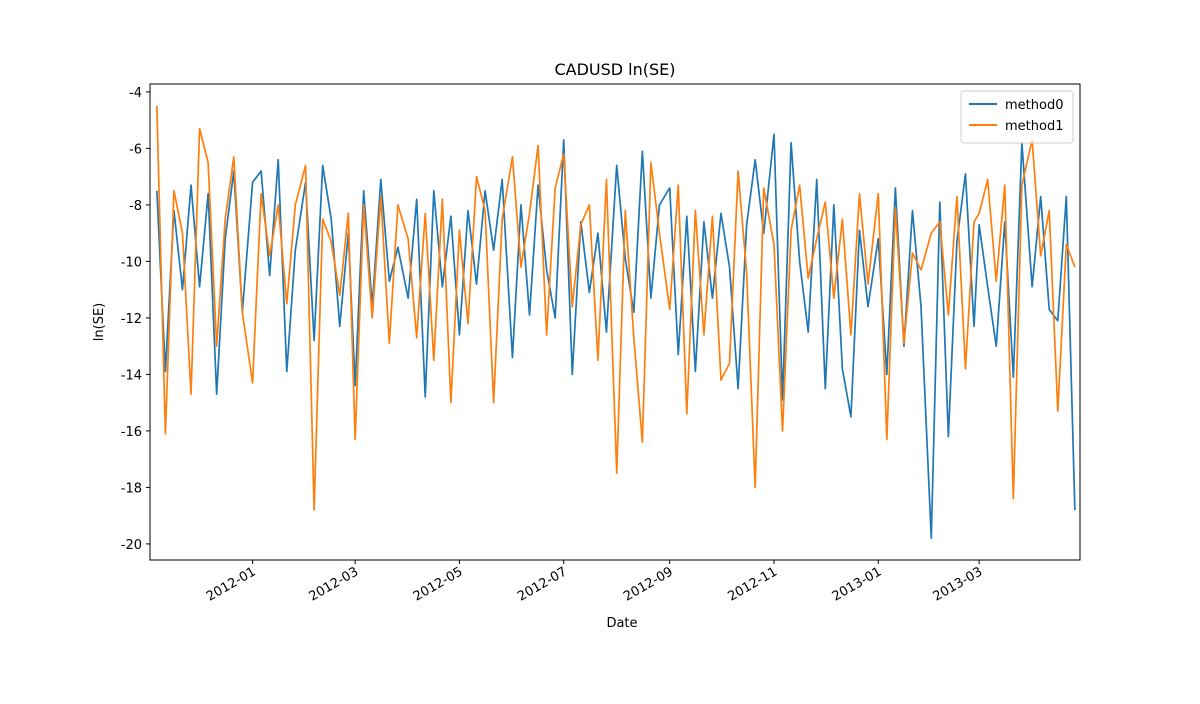 The height and width of the screenshot is (704, 1200). I want to click on legend: method0 method1, so click(1017, 117).